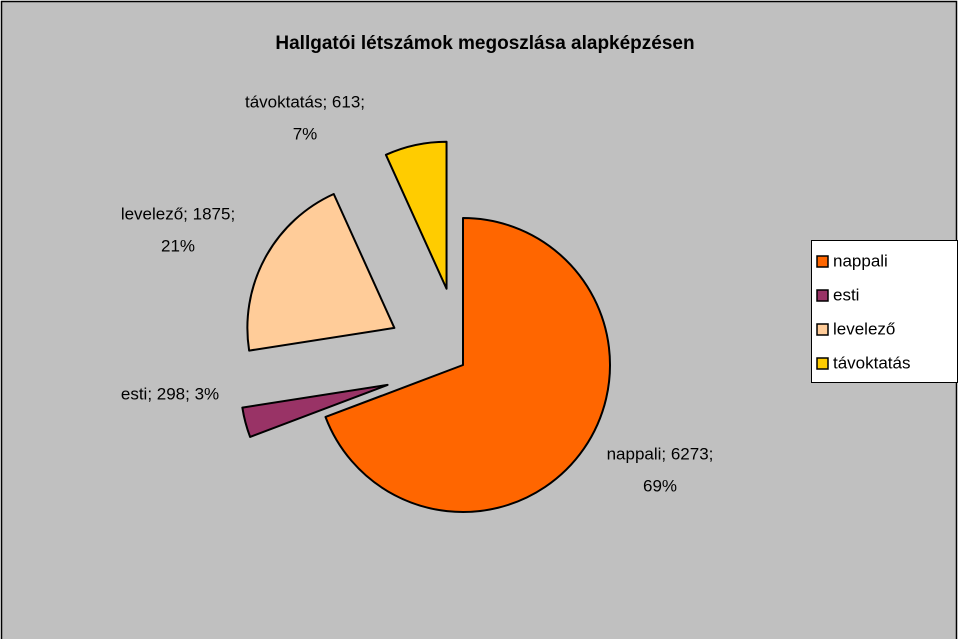 The height and width of the screenshot is (639, 961). Describe the element at coordinates (872, 362) in the screenshot. I see `legend-label: távoktatás` at that location.